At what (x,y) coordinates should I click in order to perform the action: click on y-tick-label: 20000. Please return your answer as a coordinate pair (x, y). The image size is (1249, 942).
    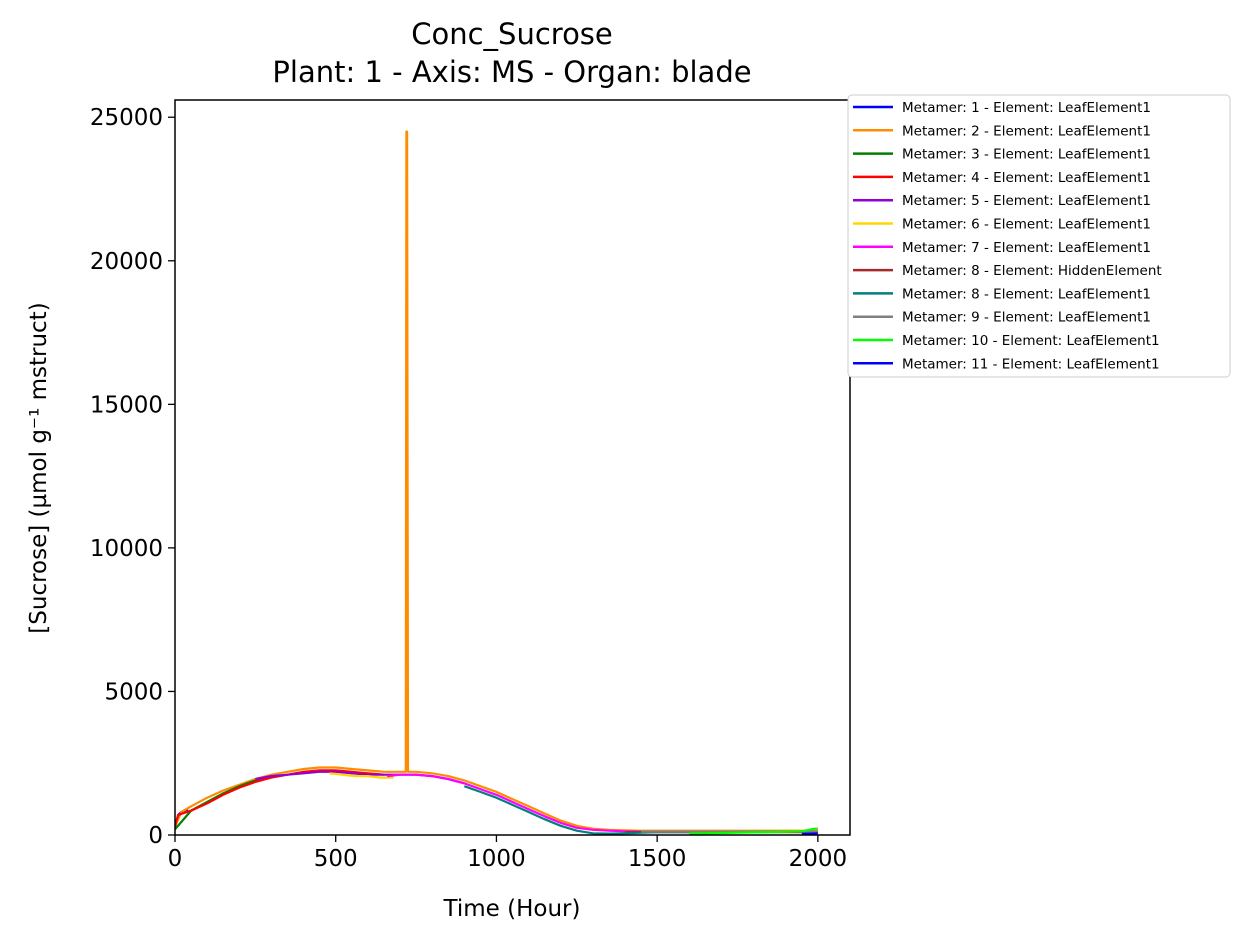
    Looking at the image, I should click on (126, 262).